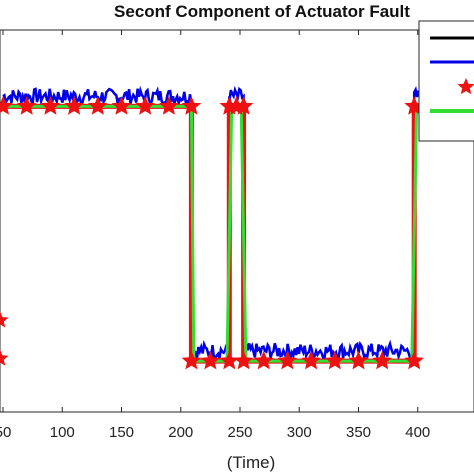 The height and width of the screenshot is (474, 474). What do you see at coordinates (358, 432) in the screenshot?
I see `x-tick-label: 350` at bounding box center [358, 432].